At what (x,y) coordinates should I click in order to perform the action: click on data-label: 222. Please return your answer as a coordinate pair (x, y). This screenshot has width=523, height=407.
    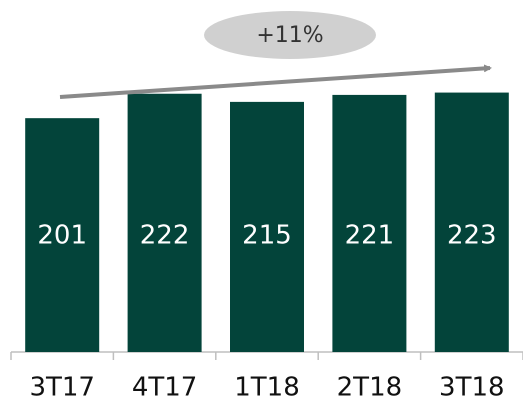
    Looking at the image, I should click on (165, 236).